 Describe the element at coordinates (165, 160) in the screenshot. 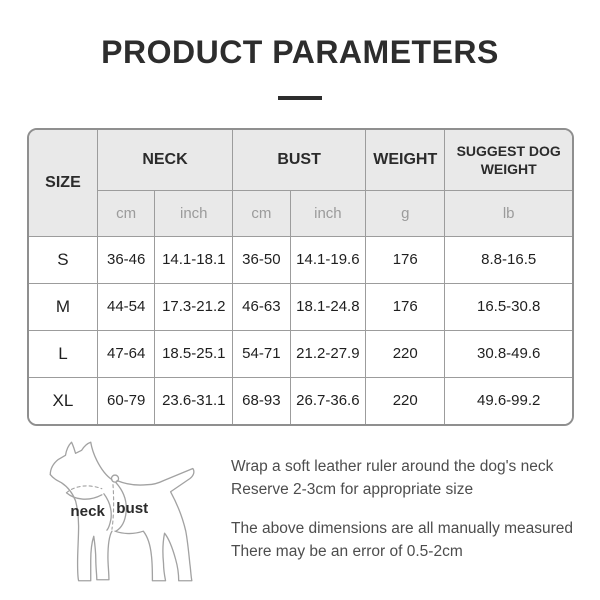

I see `header-neck: NECK` at that location.